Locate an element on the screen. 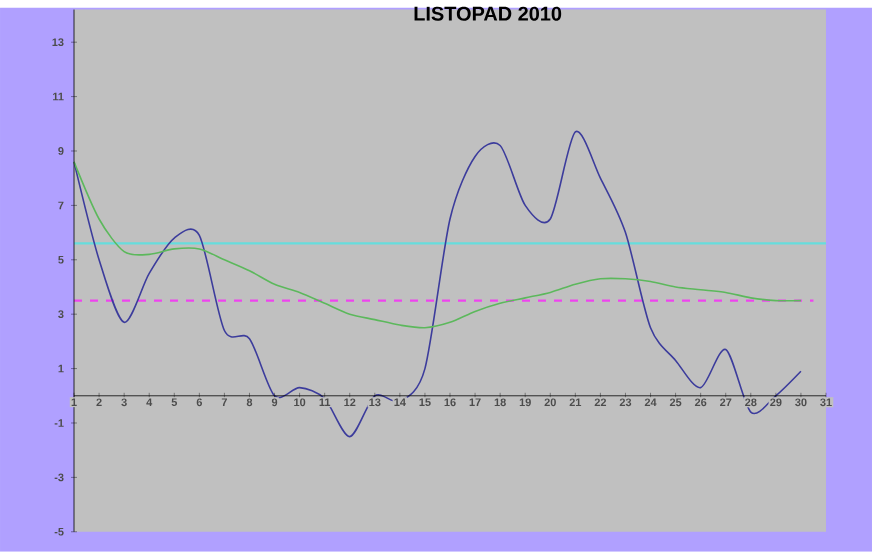 The height and width of the screenshot is (552, 872). chart-title: LISTOPAD 2010 is located at coordinates (488, 13).